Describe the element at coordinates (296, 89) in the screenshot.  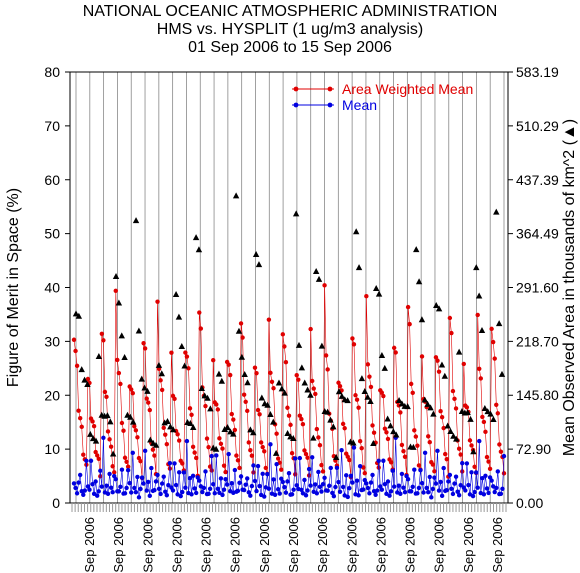
I see `legend-marker` at that location.